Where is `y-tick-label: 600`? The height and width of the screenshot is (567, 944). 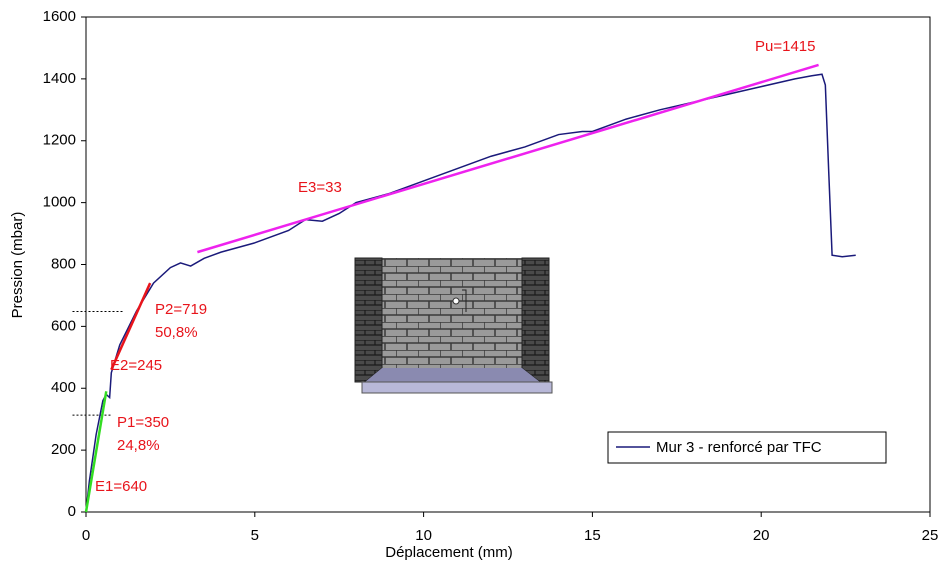 y-tick-label: 600 is located at coordinates (63, 325).